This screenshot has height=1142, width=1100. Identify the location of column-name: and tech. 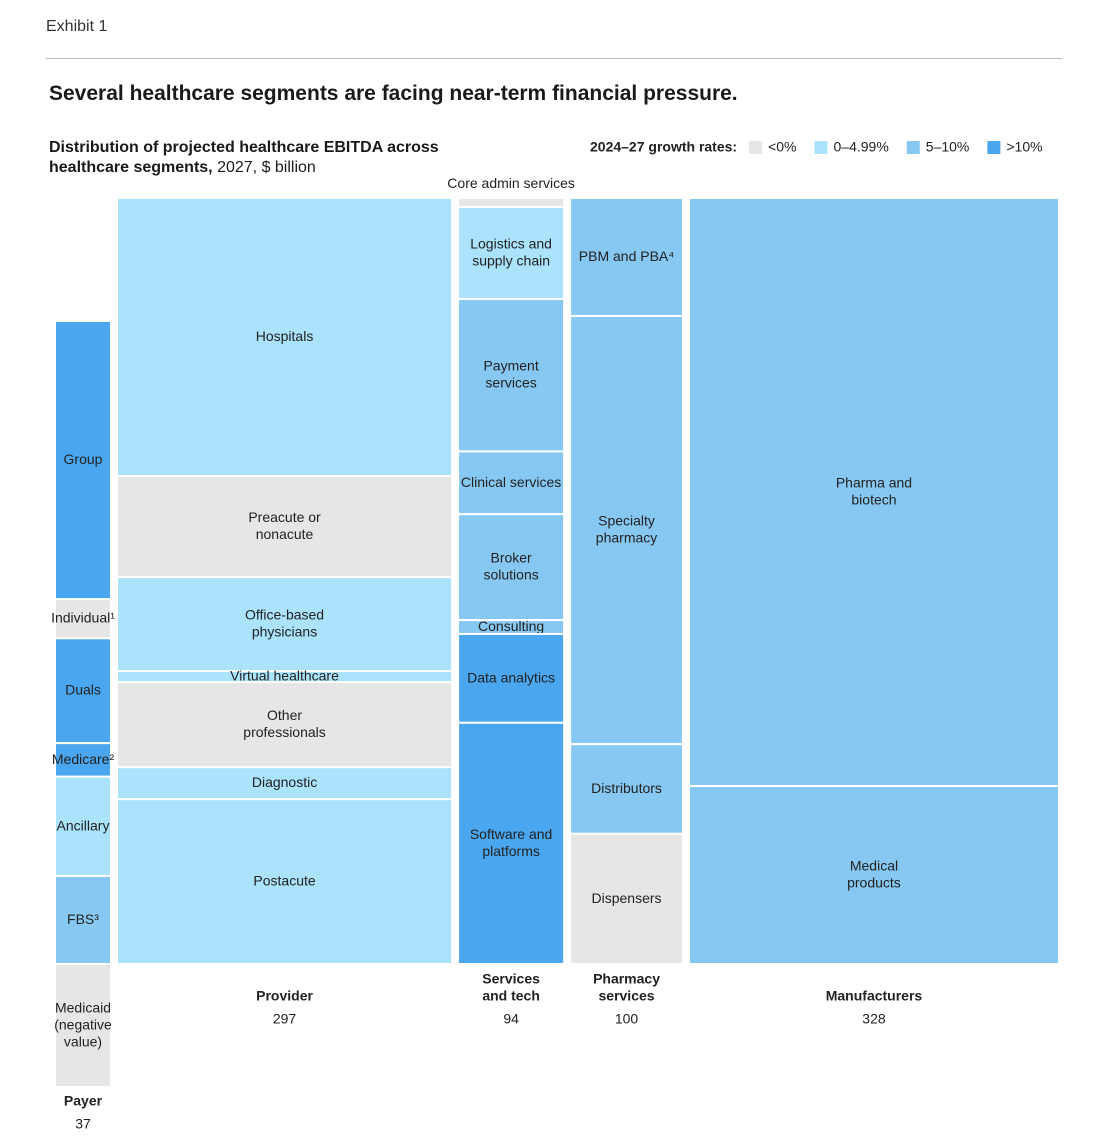
(511, 996).